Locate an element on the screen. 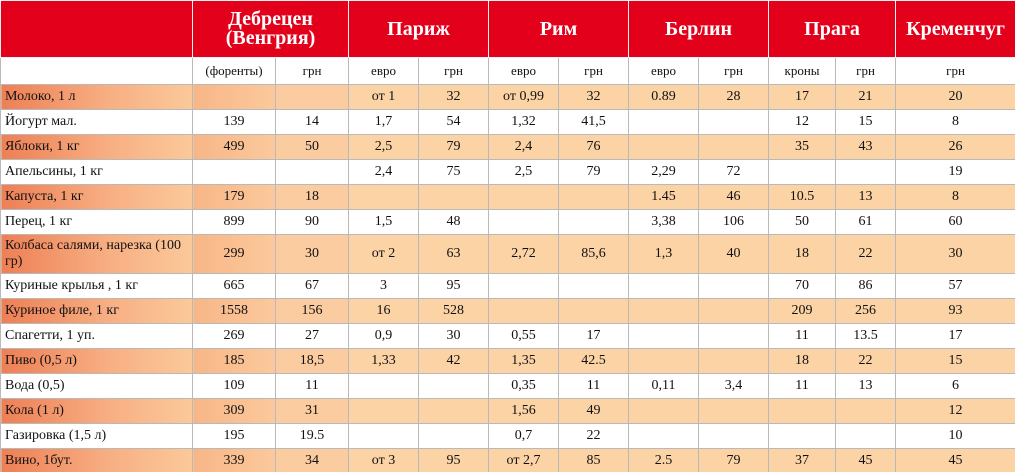 This screenshot has width=1015, height=472. price-cell: от 0,99 is located at coordinates (524, 97).